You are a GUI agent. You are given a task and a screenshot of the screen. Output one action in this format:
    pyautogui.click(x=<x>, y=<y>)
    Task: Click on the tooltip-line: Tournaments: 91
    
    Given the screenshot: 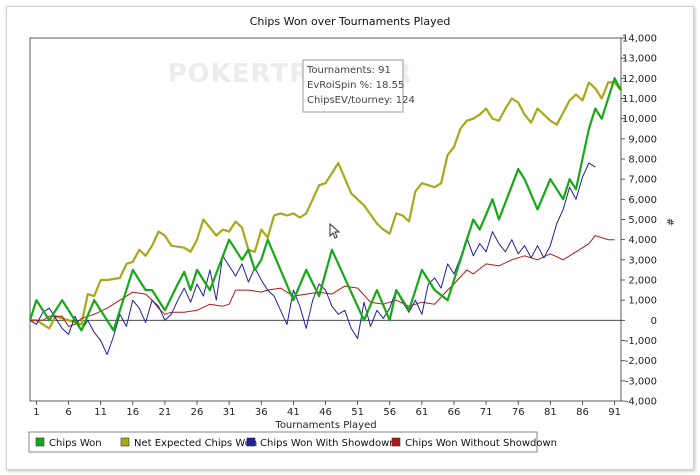 What is the action you would take?
    pyautogui.click(x=348, y=70)
    